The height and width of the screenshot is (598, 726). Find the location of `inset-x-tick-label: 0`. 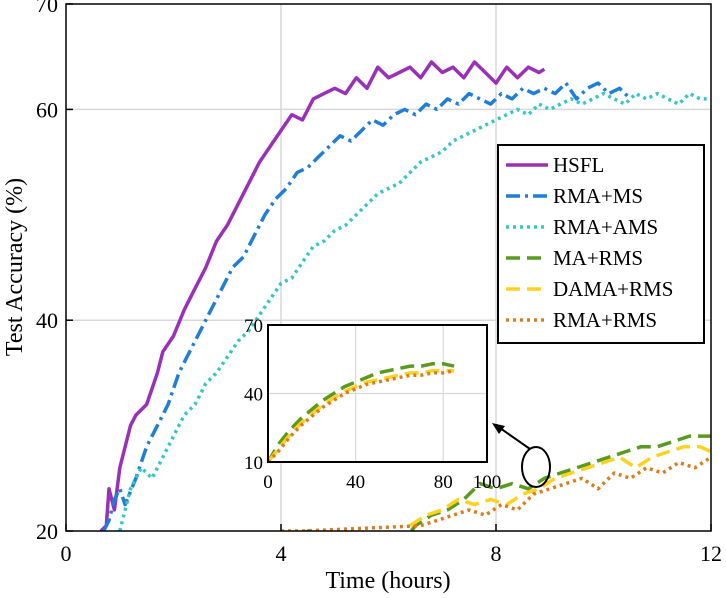

inset-x-tick-label: 0 is located at coordinates (268, 482).